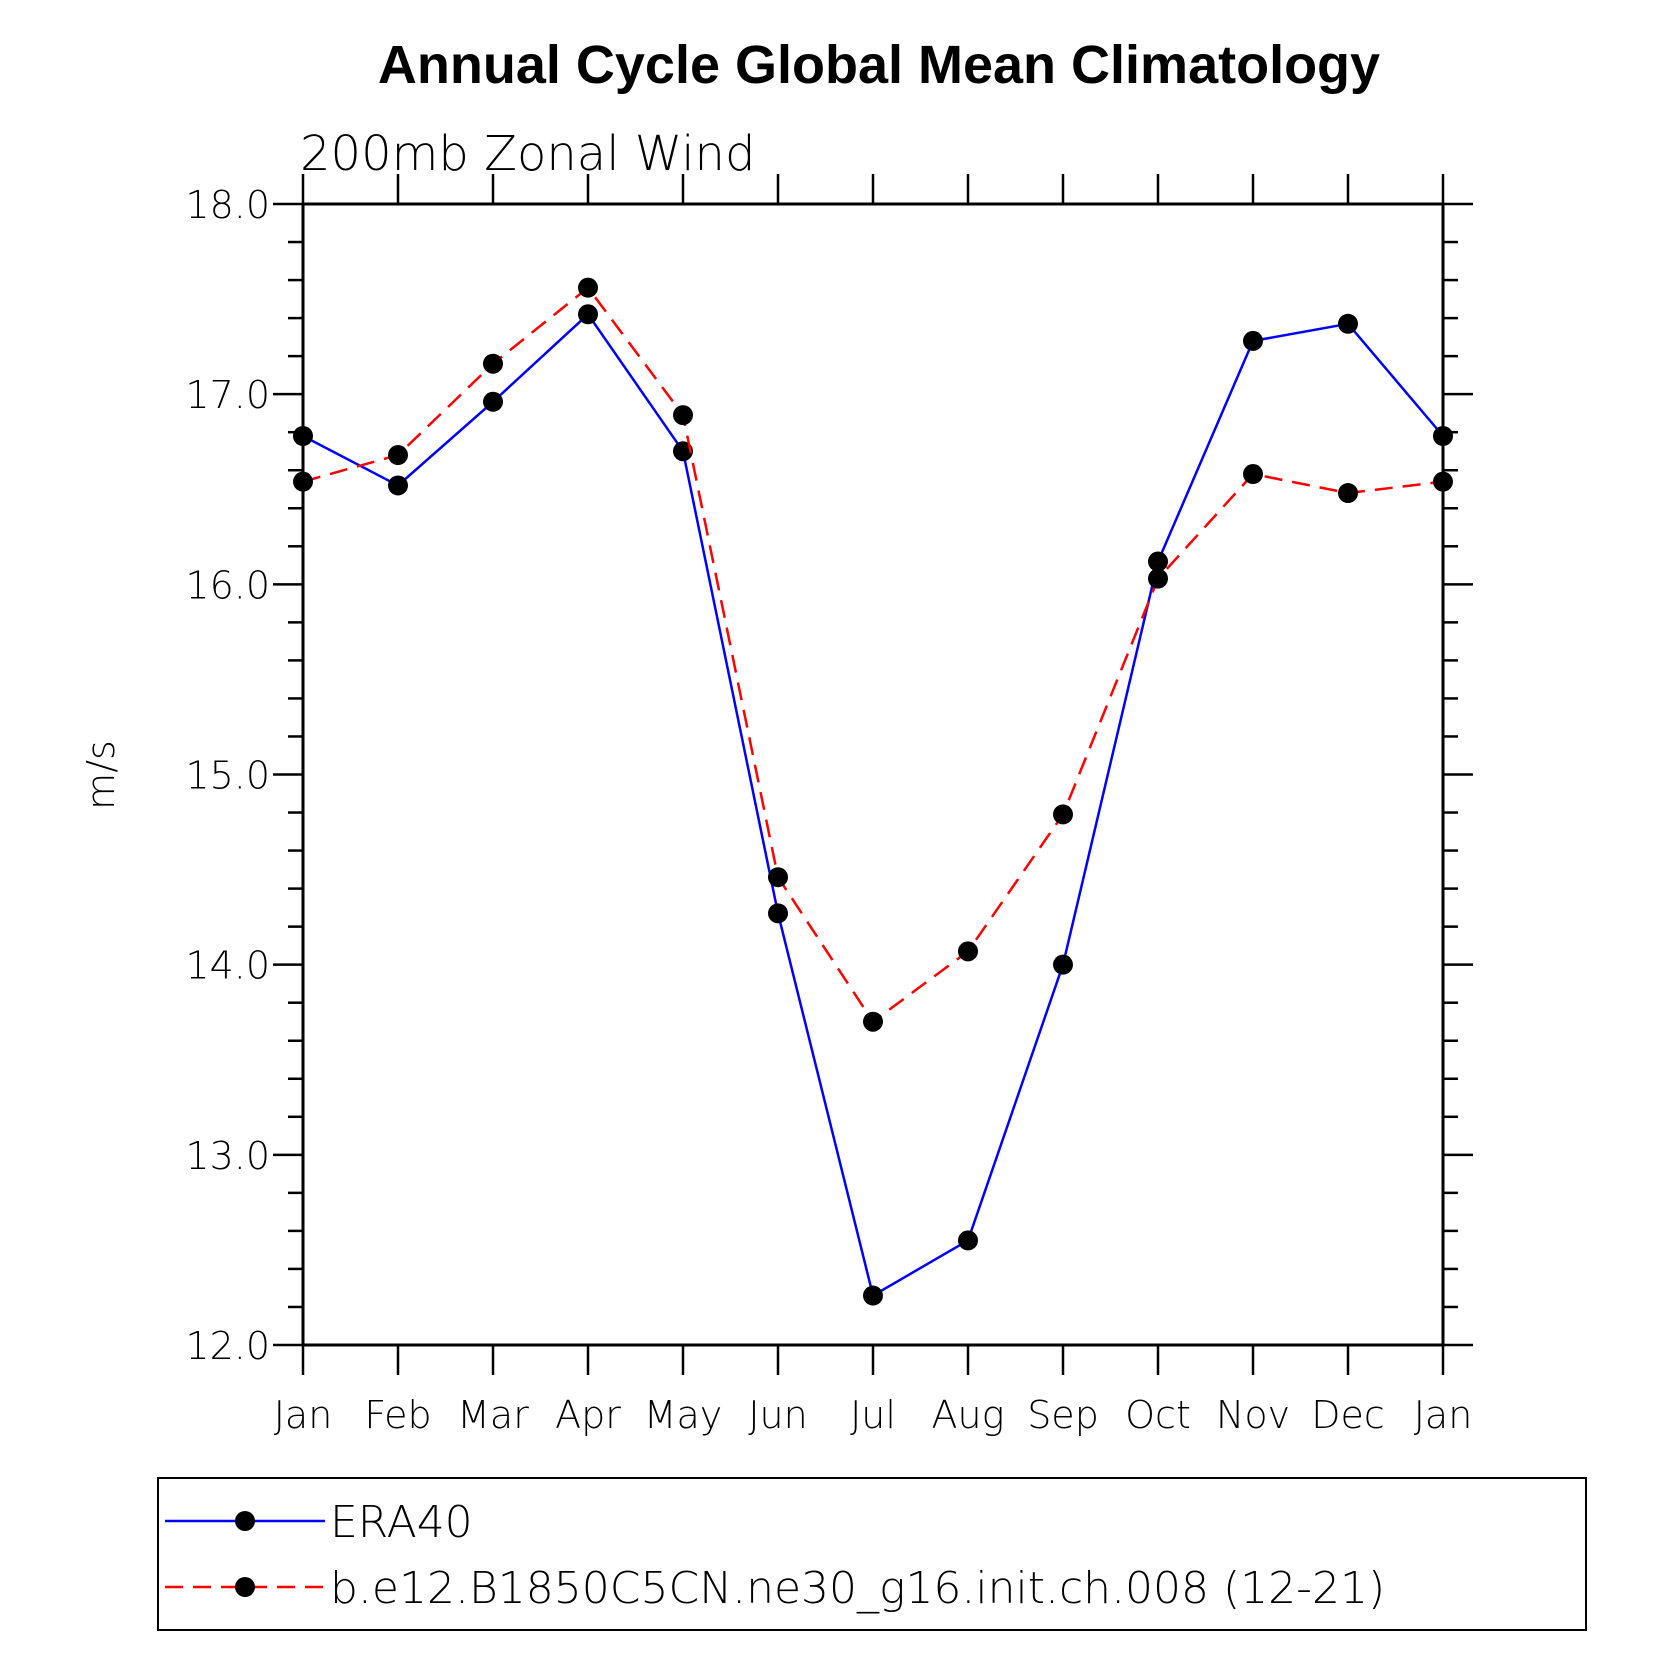 Image resolution: width=1658 pixels, height=1658 pixels. I want to click on chart-subtitle: 200mb Zonal Wind, so click(527, 154).